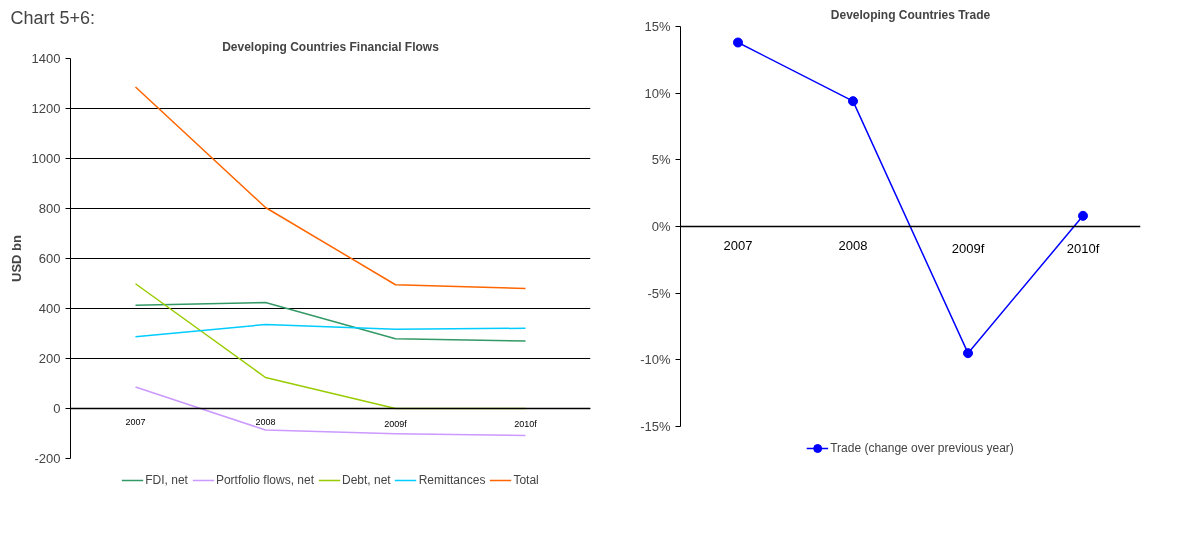  What do you see at coordinates (166, 480) in the screenshot?
I see `legend-label: FDI, net` at bounding box center [166, 480].